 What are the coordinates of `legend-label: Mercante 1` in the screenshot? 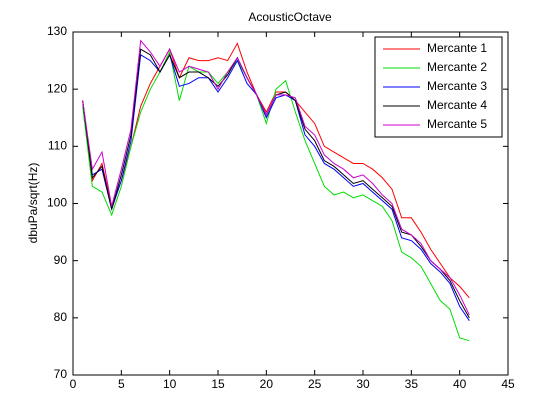 It's located at (457, 48).